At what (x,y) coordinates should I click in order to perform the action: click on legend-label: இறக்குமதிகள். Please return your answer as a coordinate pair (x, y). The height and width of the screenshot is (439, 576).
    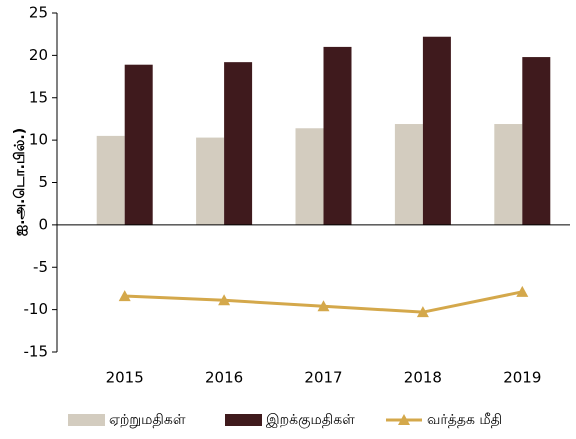
    Looking at the image, I should click on (310, 420).